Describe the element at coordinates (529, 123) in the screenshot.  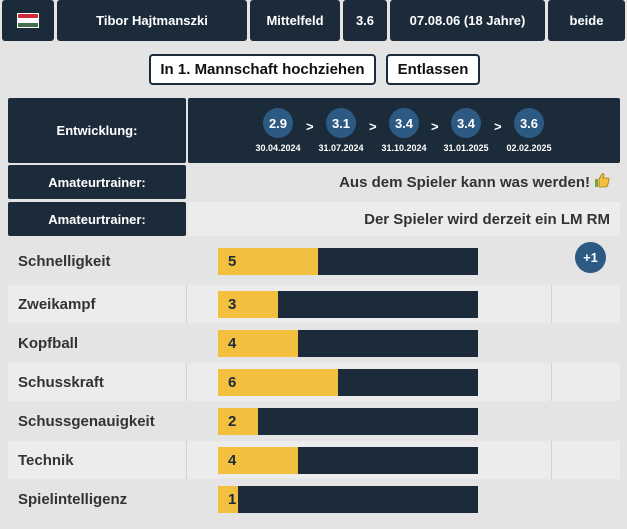
I see `development-value: 3.6` at that location.